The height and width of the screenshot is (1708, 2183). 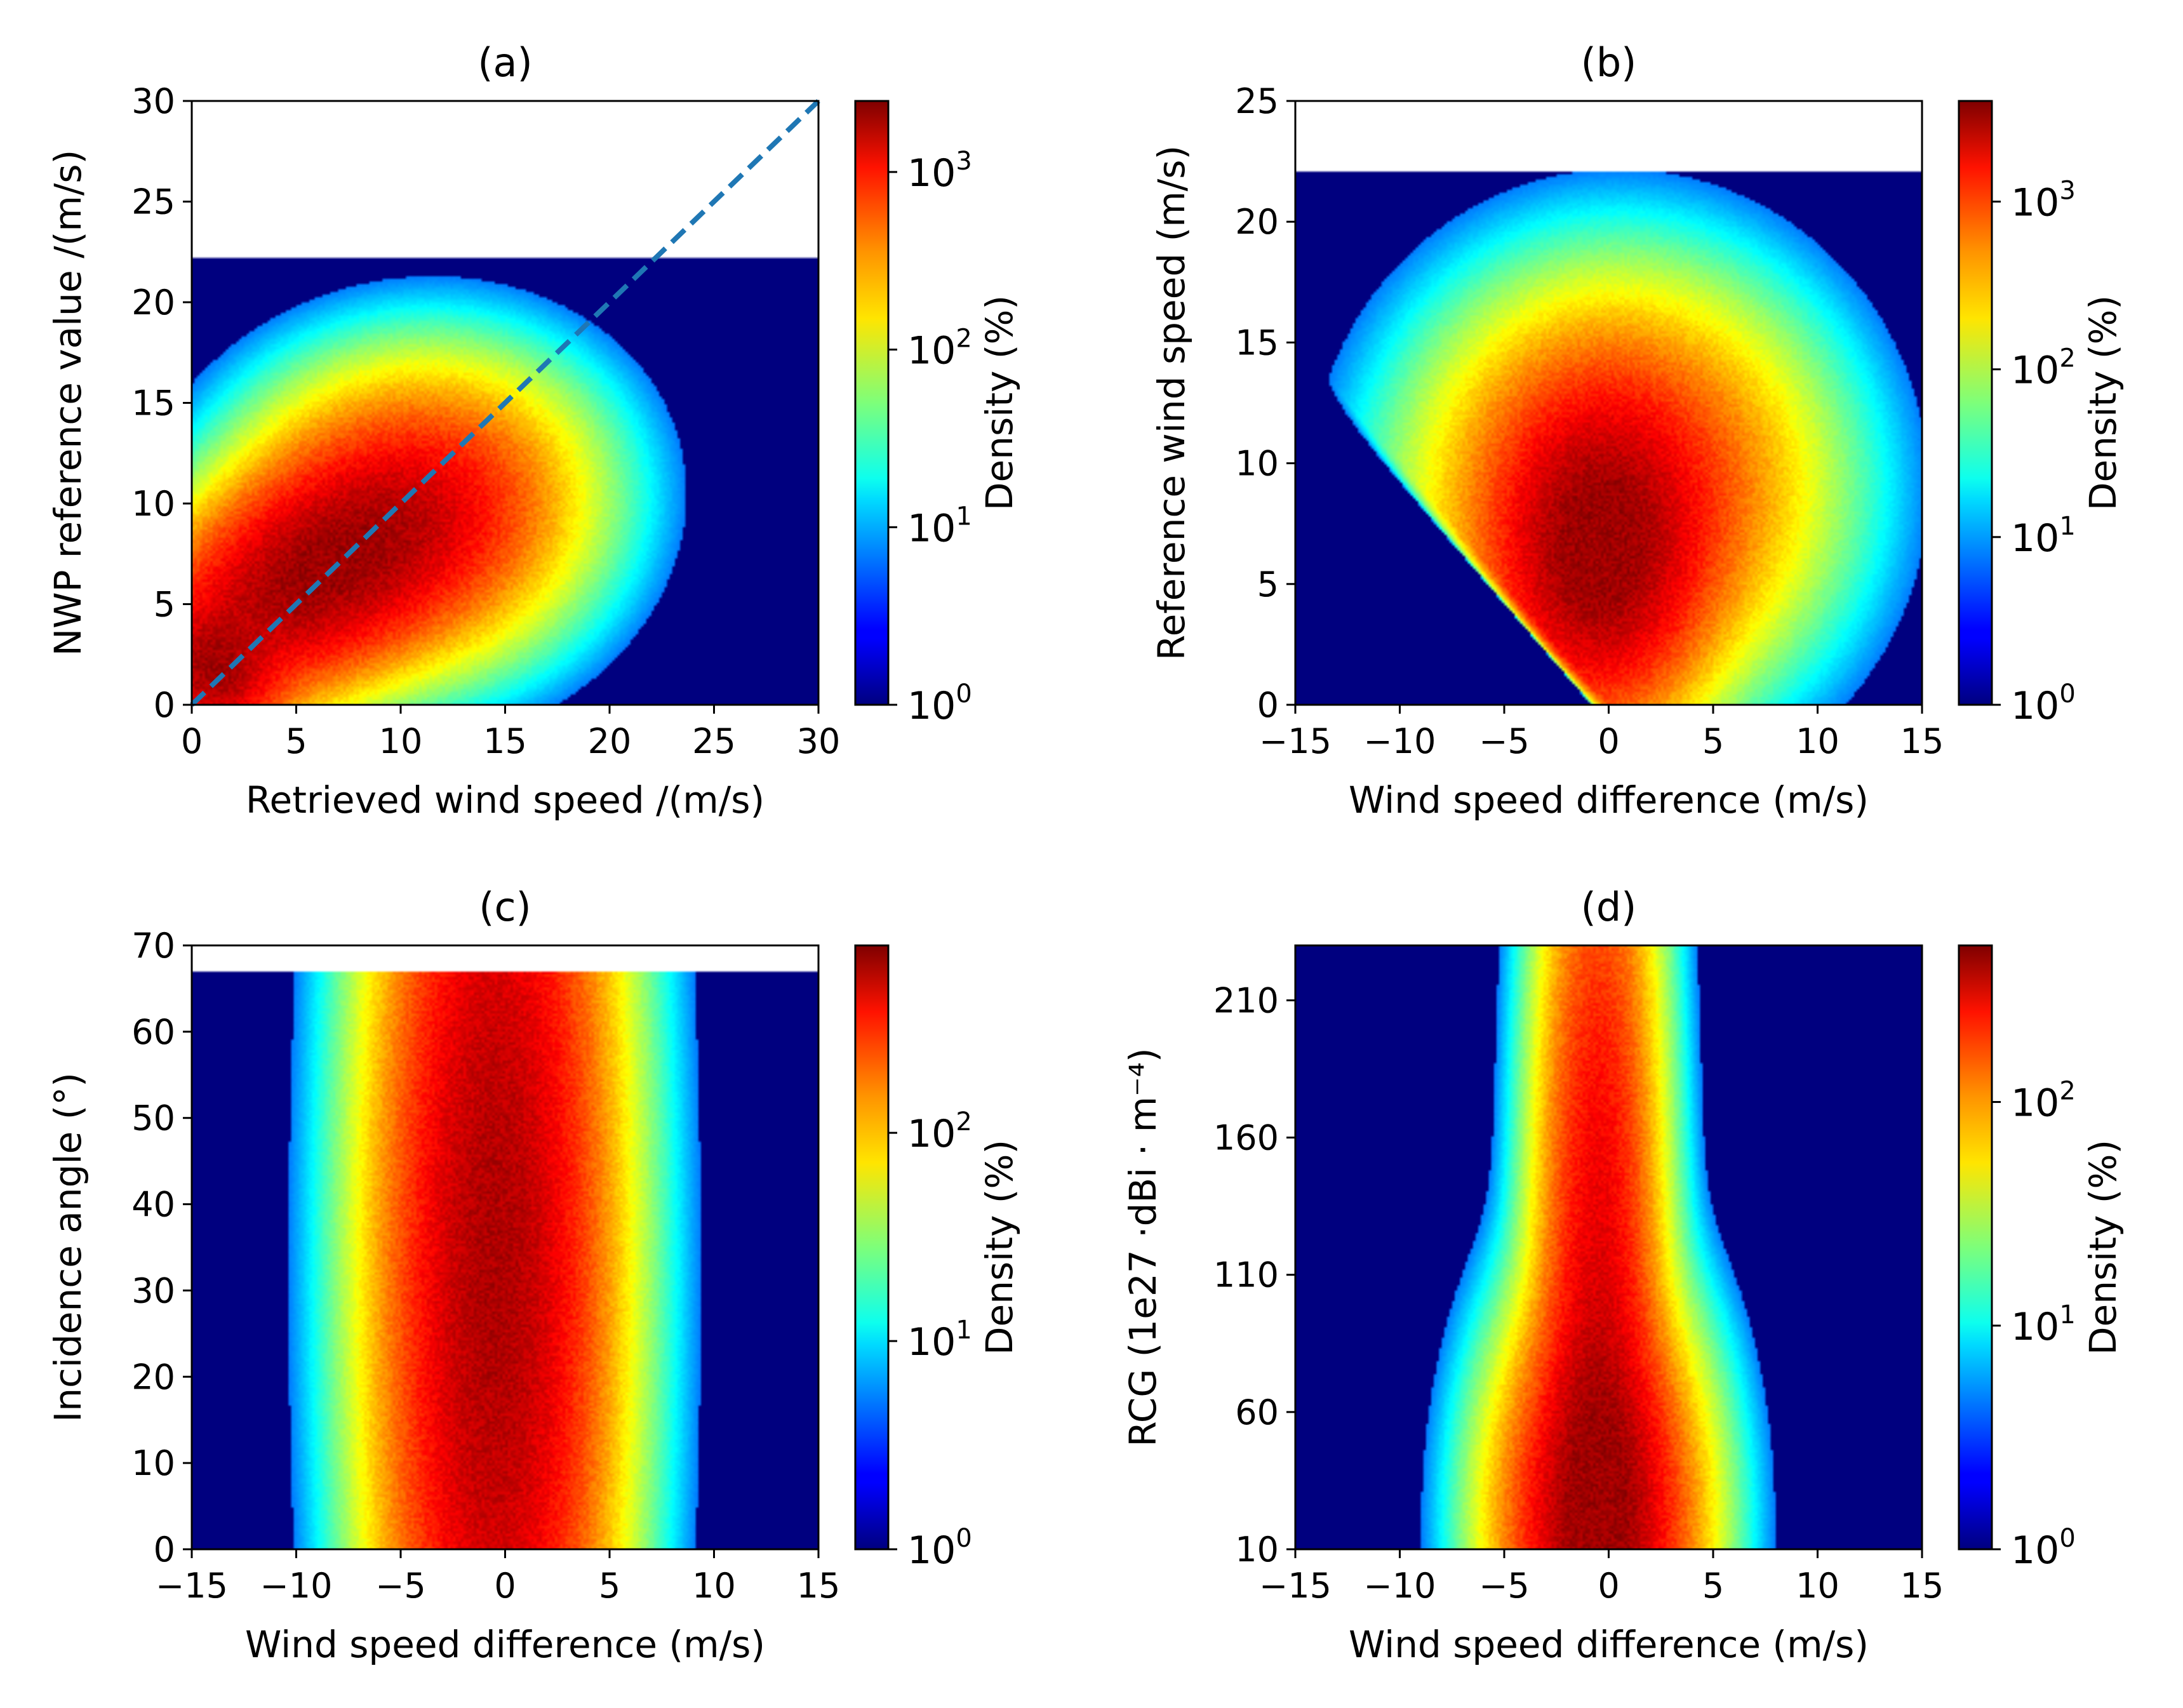 What do you see at coordinates (153, 1205) in the screenshot?
I see `y-tick-label: 40` at bounding box center [153, 1205].